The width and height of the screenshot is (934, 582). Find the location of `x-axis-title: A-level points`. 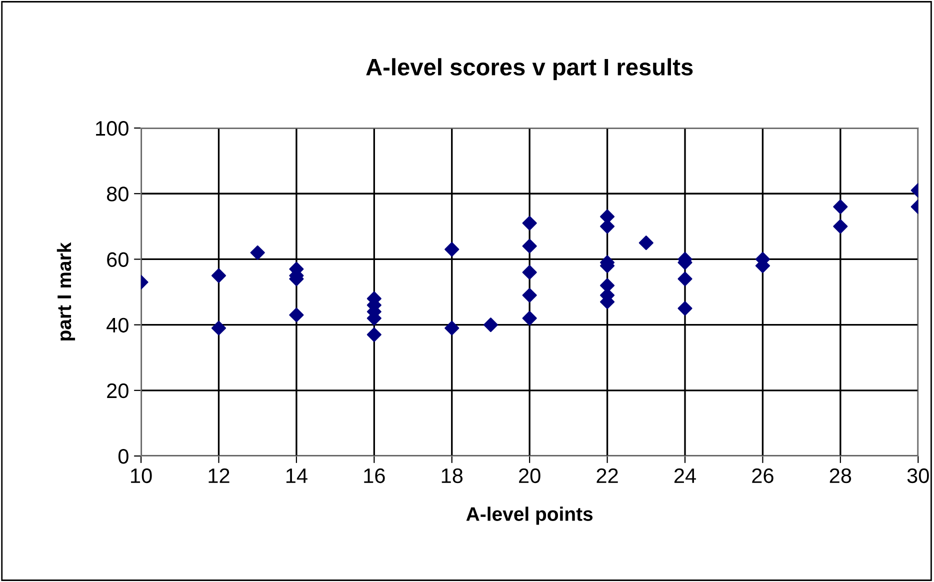

x-axis-title: A-level points is located at coordinates (529, 515).